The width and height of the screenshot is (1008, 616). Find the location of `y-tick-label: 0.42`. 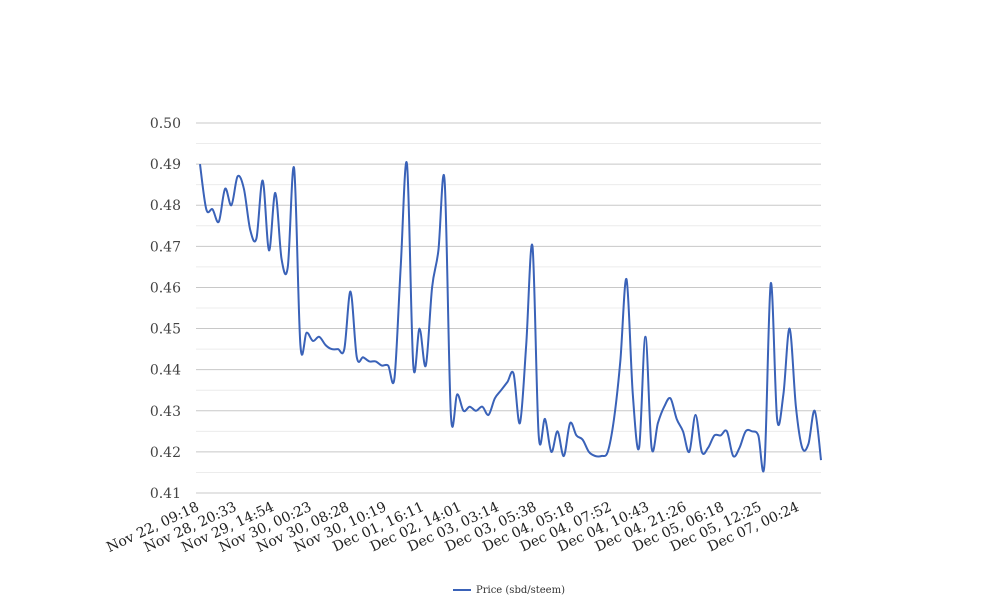

y-tick-label: 0.42 is located at coordinates (165, 453).